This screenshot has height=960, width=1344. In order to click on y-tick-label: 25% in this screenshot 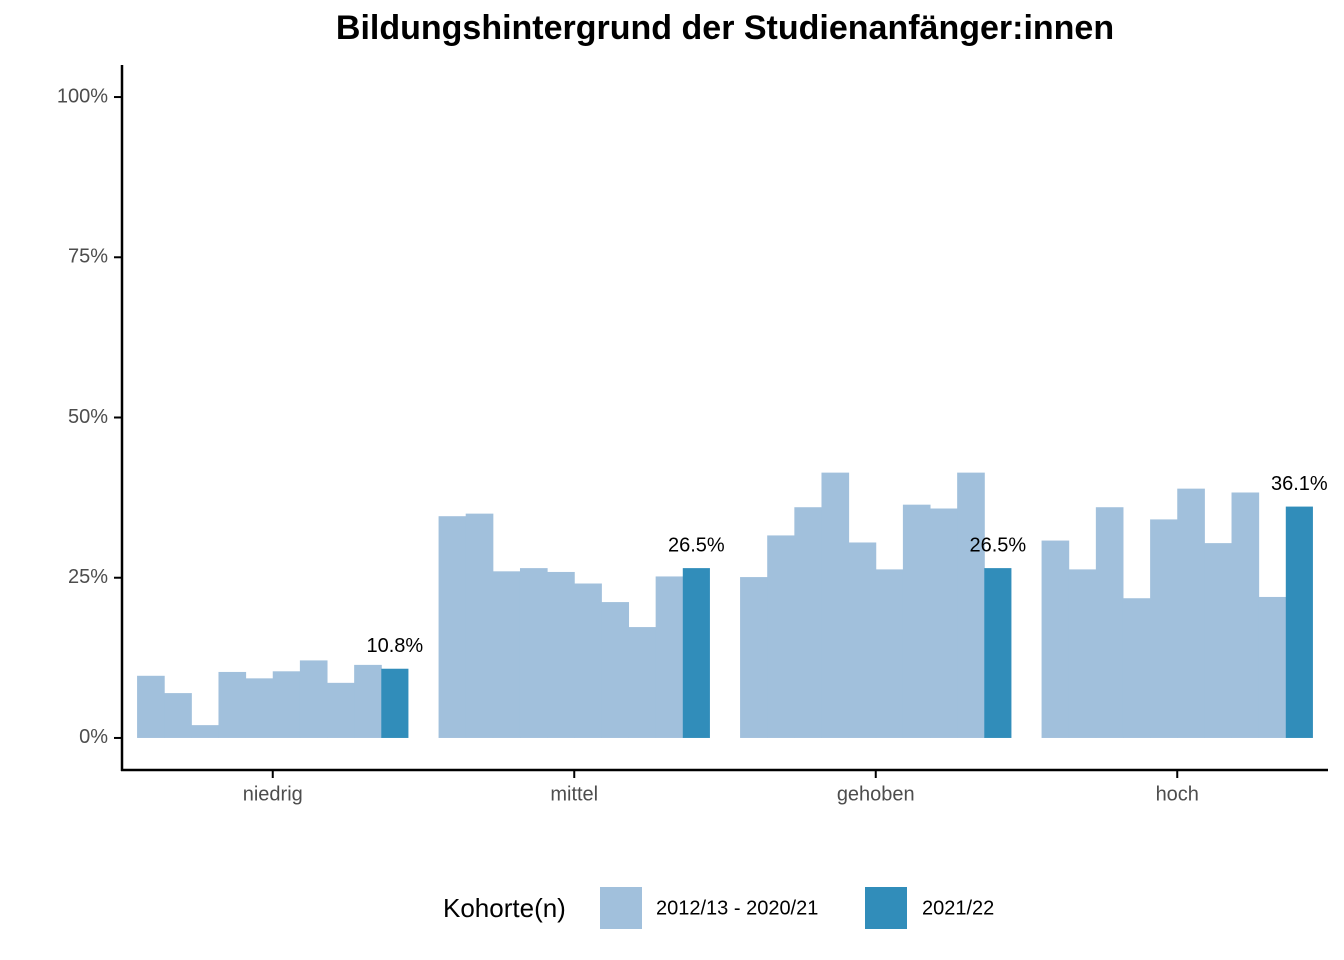, I will do `click(88, 577)`.